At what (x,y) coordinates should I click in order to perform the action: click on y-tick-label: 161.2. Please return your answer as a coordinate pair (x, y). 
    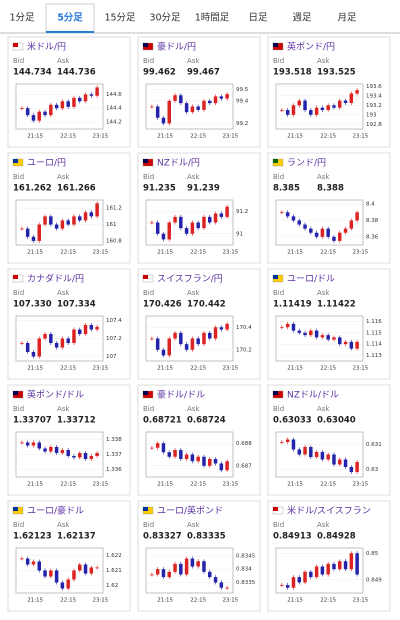
    Looking at the image, I should click on (114, 209).